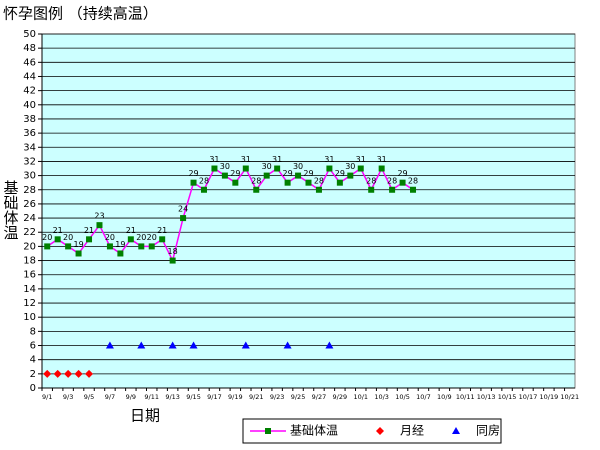 The image size is (600, 450). What do you see at coordinates (29, 91) in the screenshot?
I see `y-tick-label: 42` at bounding box center [29, 91].